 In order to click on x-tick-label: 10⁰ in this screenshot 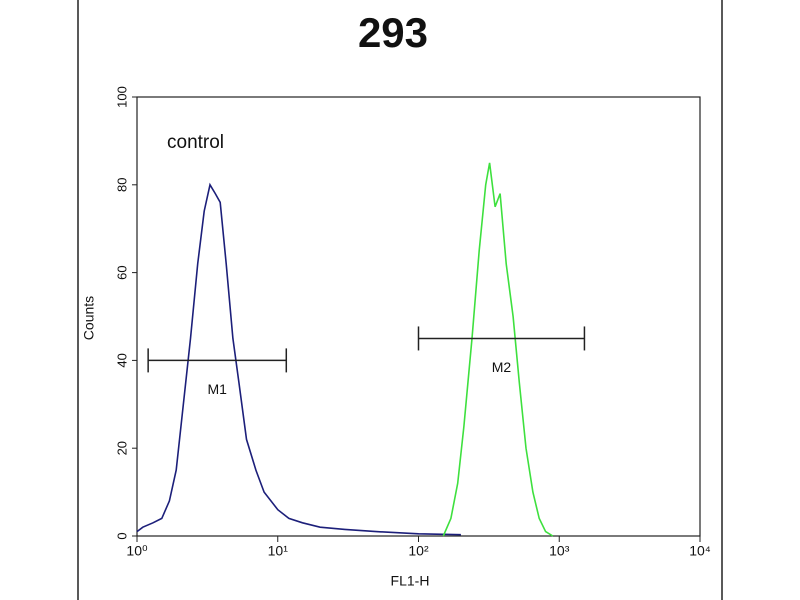, I will do `click(137, 551)`.